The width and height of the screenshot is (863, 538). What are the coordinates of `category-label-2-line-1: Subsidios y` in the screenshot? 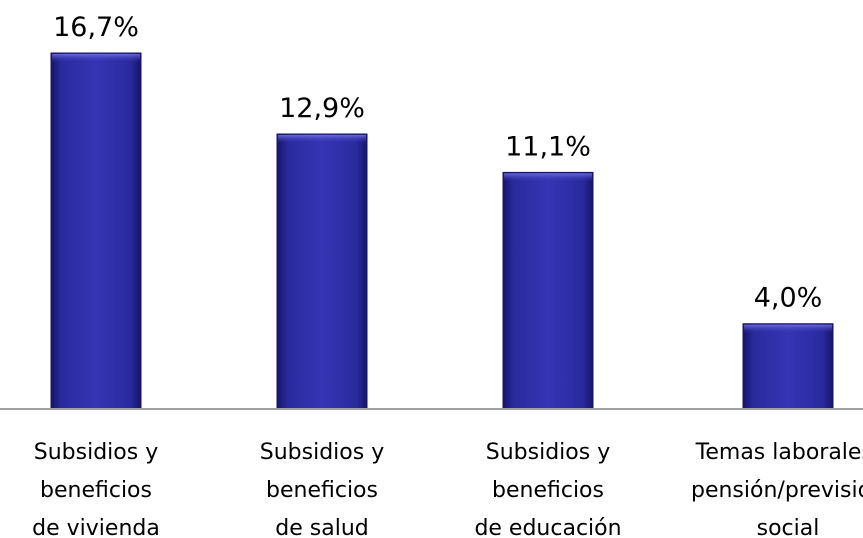 It's located at (322, 452).